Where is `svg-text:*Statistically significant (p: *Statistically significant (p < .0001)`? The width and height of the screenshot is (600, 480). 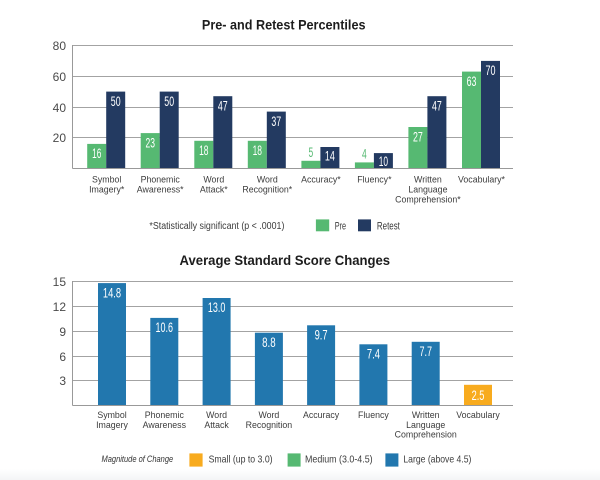
svg-text:*Statistically significant (p: *Statistically significant (p < .0001) is located at coordinates (216, 226).